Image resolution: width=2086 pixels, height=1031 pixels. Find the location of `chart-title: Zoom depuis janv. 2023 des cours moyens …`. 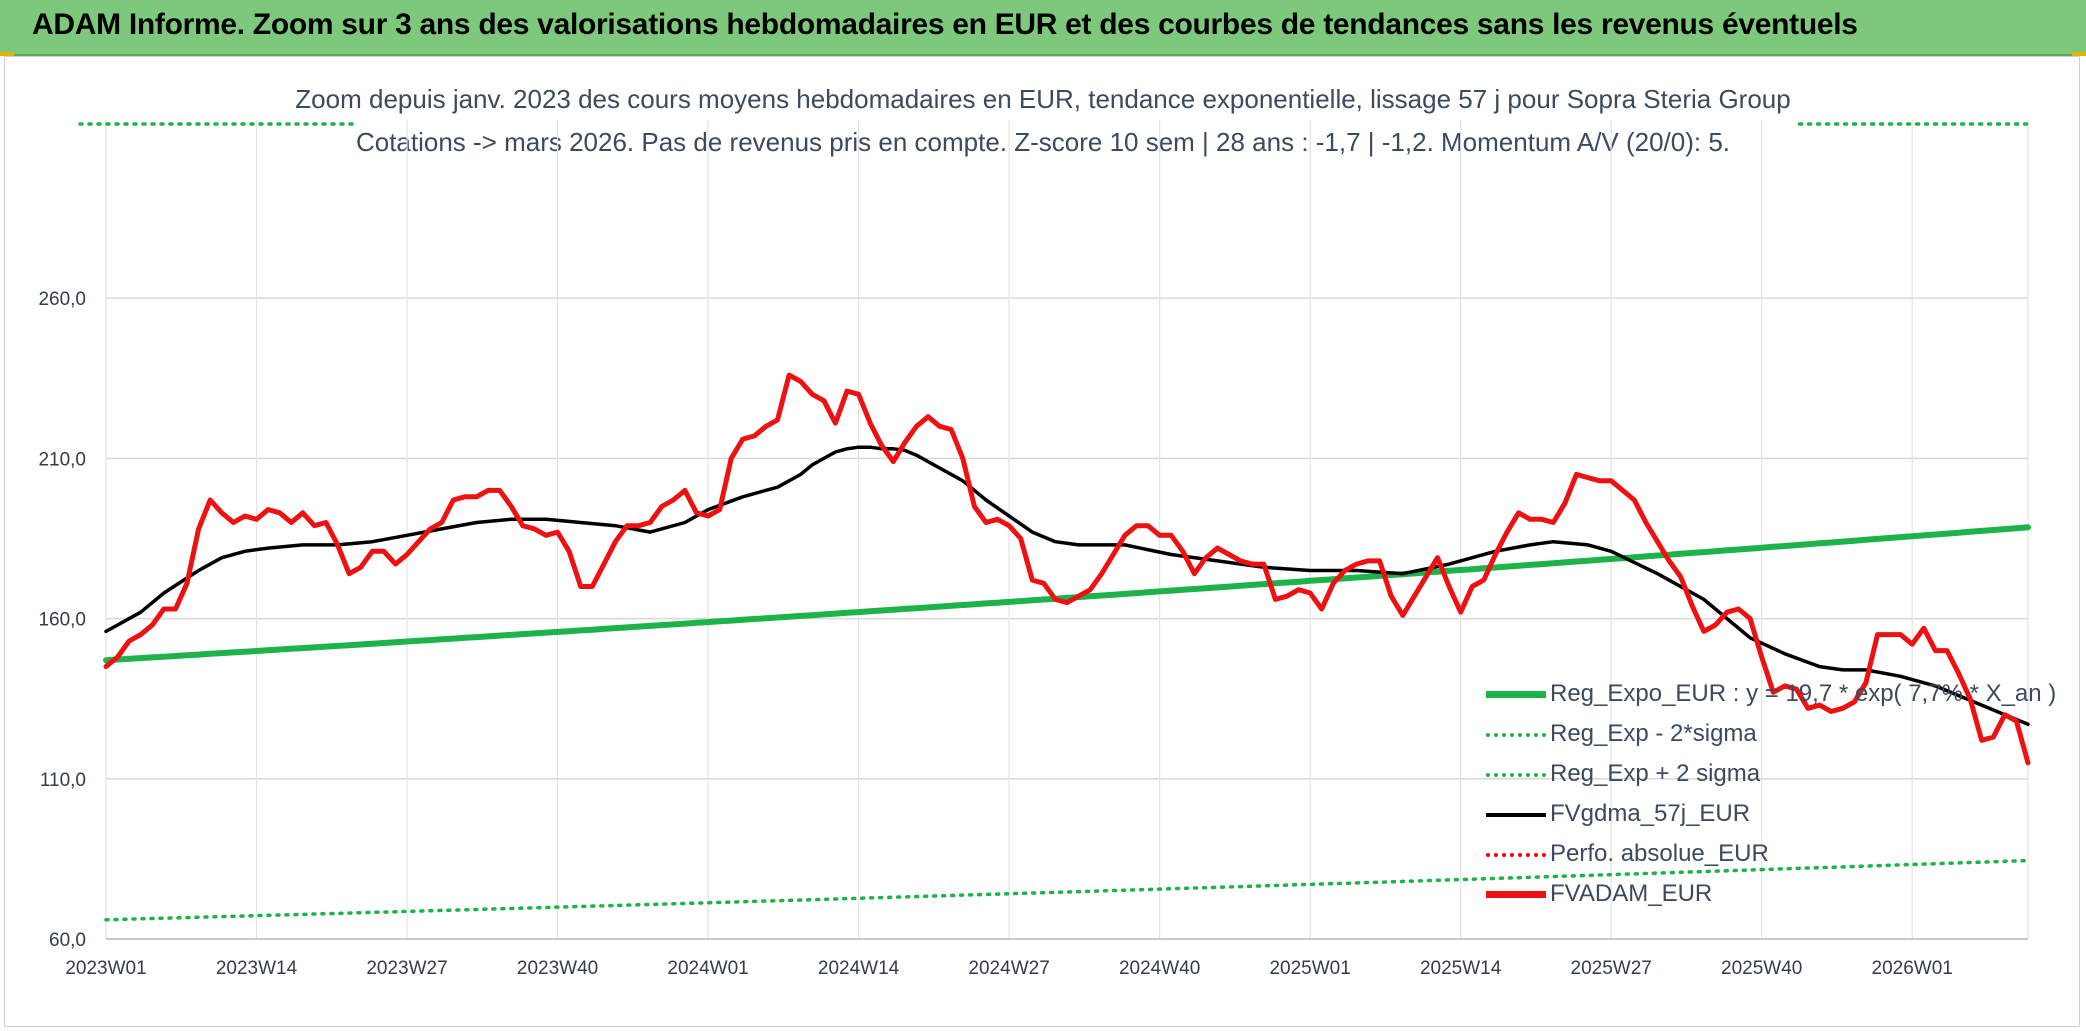

chart-title: Zoom depuis janv. 2023 des cours moyens … is located at coordinates (1043, 99).